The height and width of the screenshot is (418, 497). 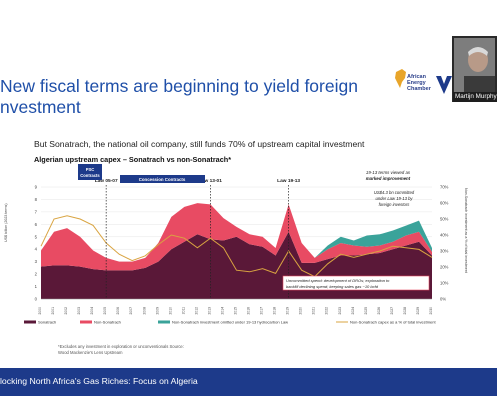 I want to click on x-tick-label: 2024, so click(x=353, y=311).